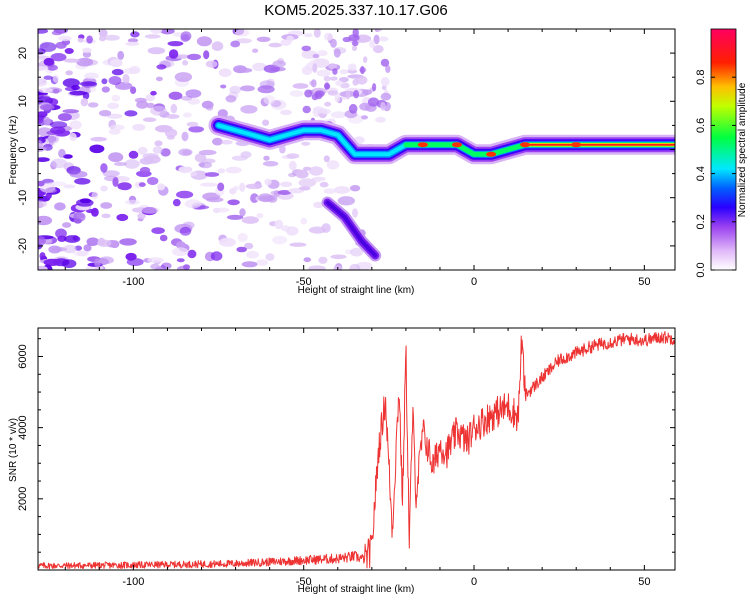 The image size is (750, 600). I want to click on heatmap-branch-track, so click(351, 229).